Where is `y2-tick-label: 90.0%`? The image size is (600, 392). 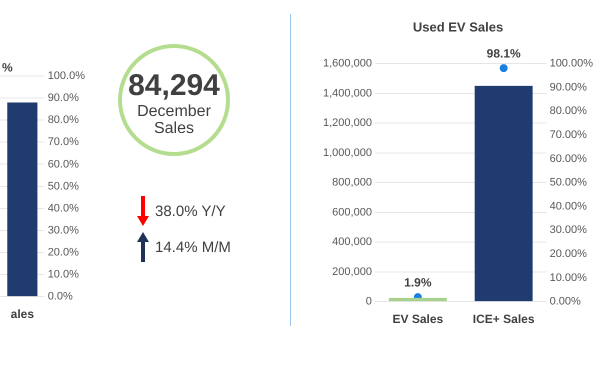 y2-tick-label: 90.0% is located at coordinates (64, 98).